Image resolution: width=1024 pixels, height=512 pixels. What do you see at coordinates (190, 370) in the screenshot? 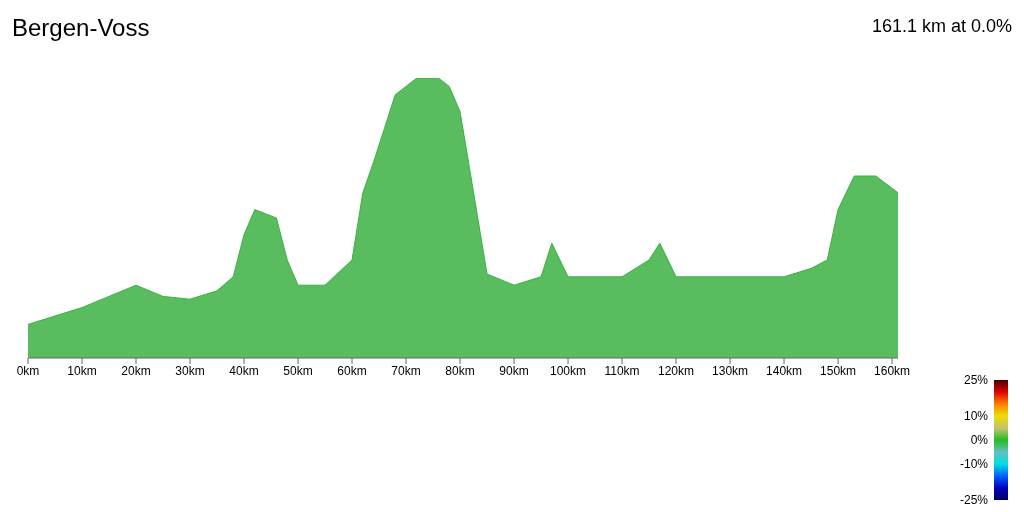
I see `x-tick-label: 30km` at bounding box center [190, 370].